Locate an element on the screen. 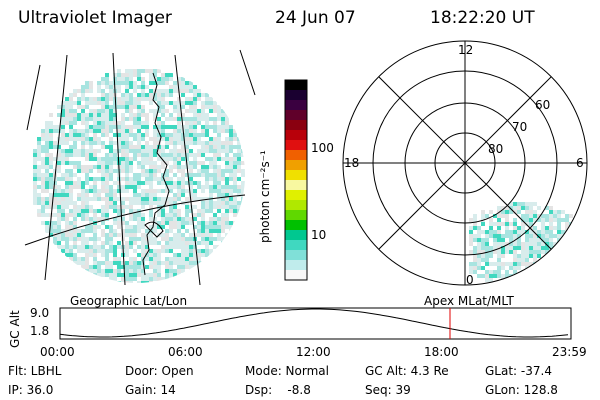  instrument-title: Ultraviolet Imager is located at coordinates (95, 18).